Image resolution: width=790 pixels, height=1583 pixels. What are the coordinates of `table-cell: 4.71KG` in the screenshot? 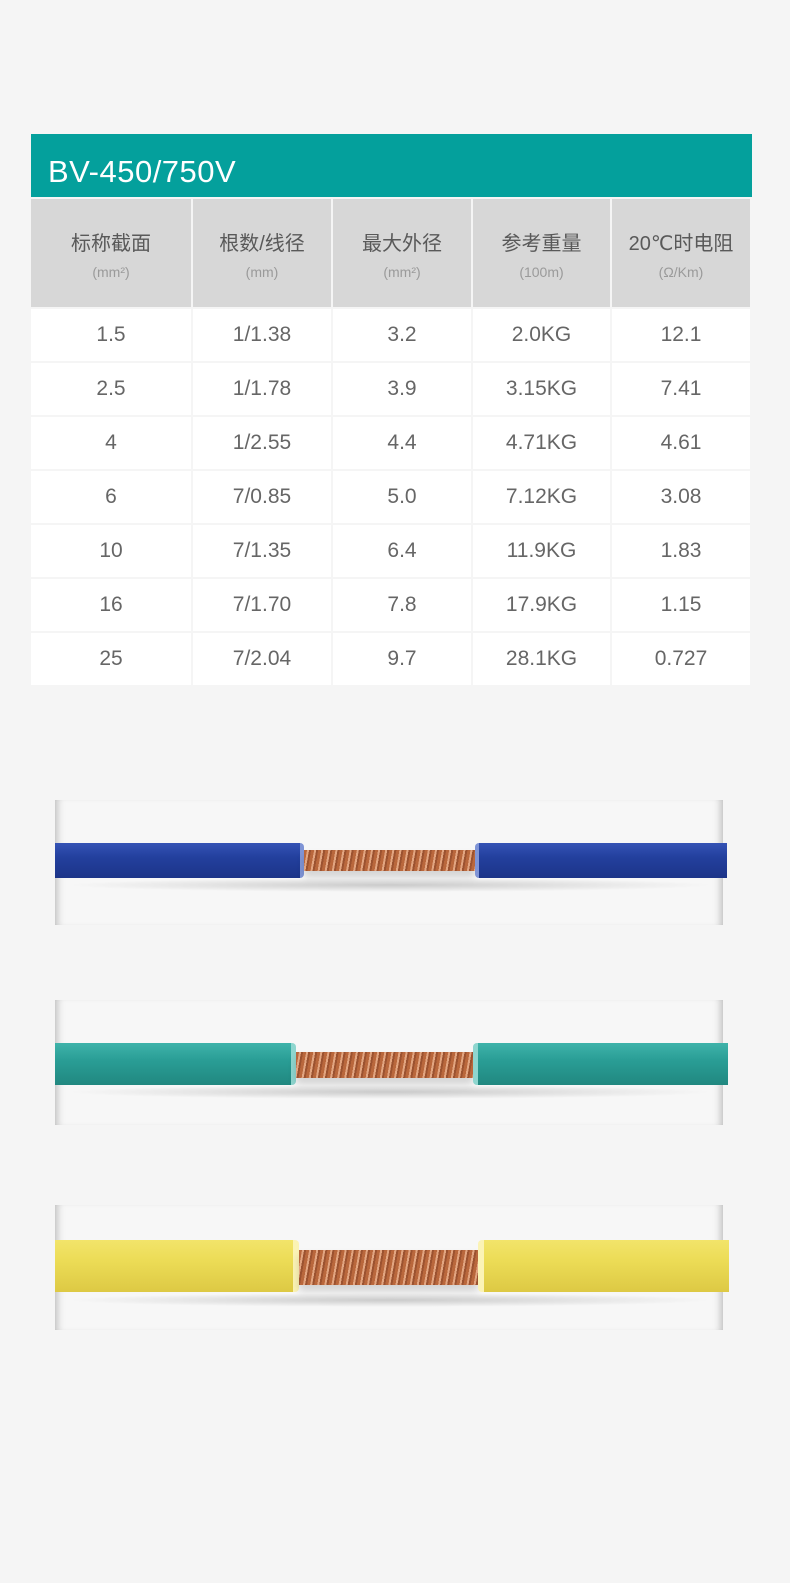 It's located at (541, 443).